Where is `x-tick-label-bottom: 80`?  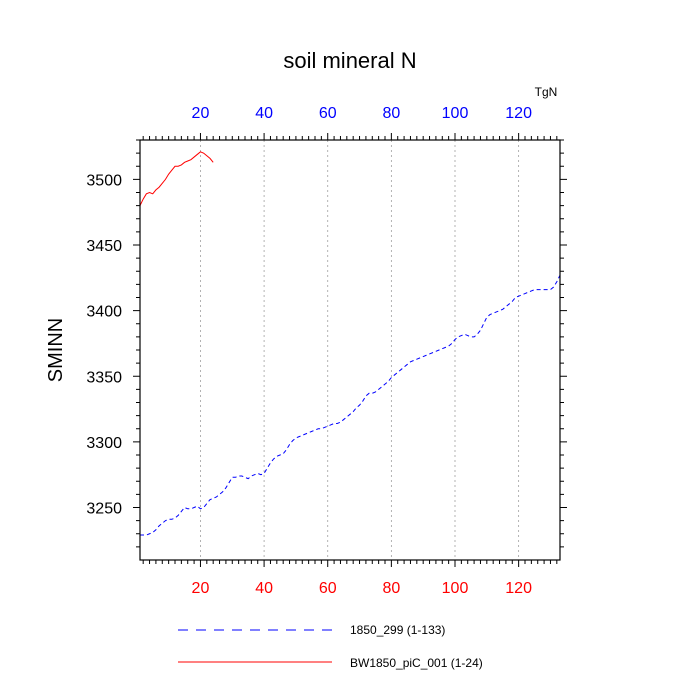
x-tick-label-bottom: 80 is located at coordinates (391, 588).